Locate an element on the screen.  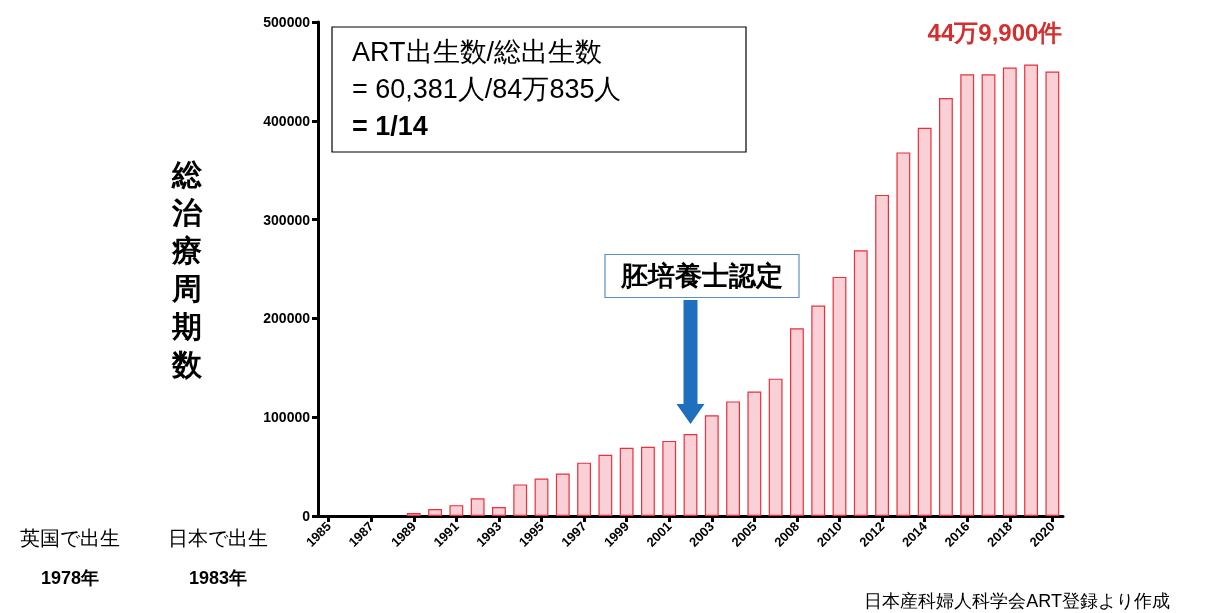
text: 英国で出生 is located at coordinates (70, 538).